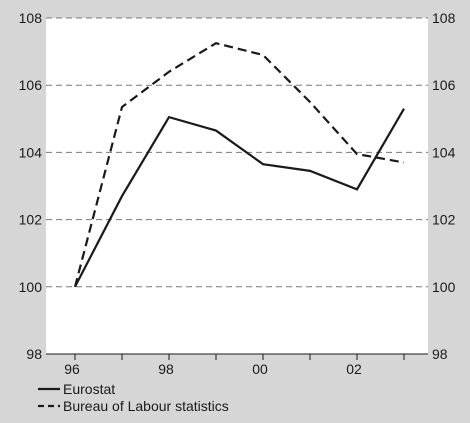 The image size is (470, 423). What do you see at coordinates (31, 85) in the screenshot?
I see `y-tick-label-left: 106` at bounding box center [31, 85].